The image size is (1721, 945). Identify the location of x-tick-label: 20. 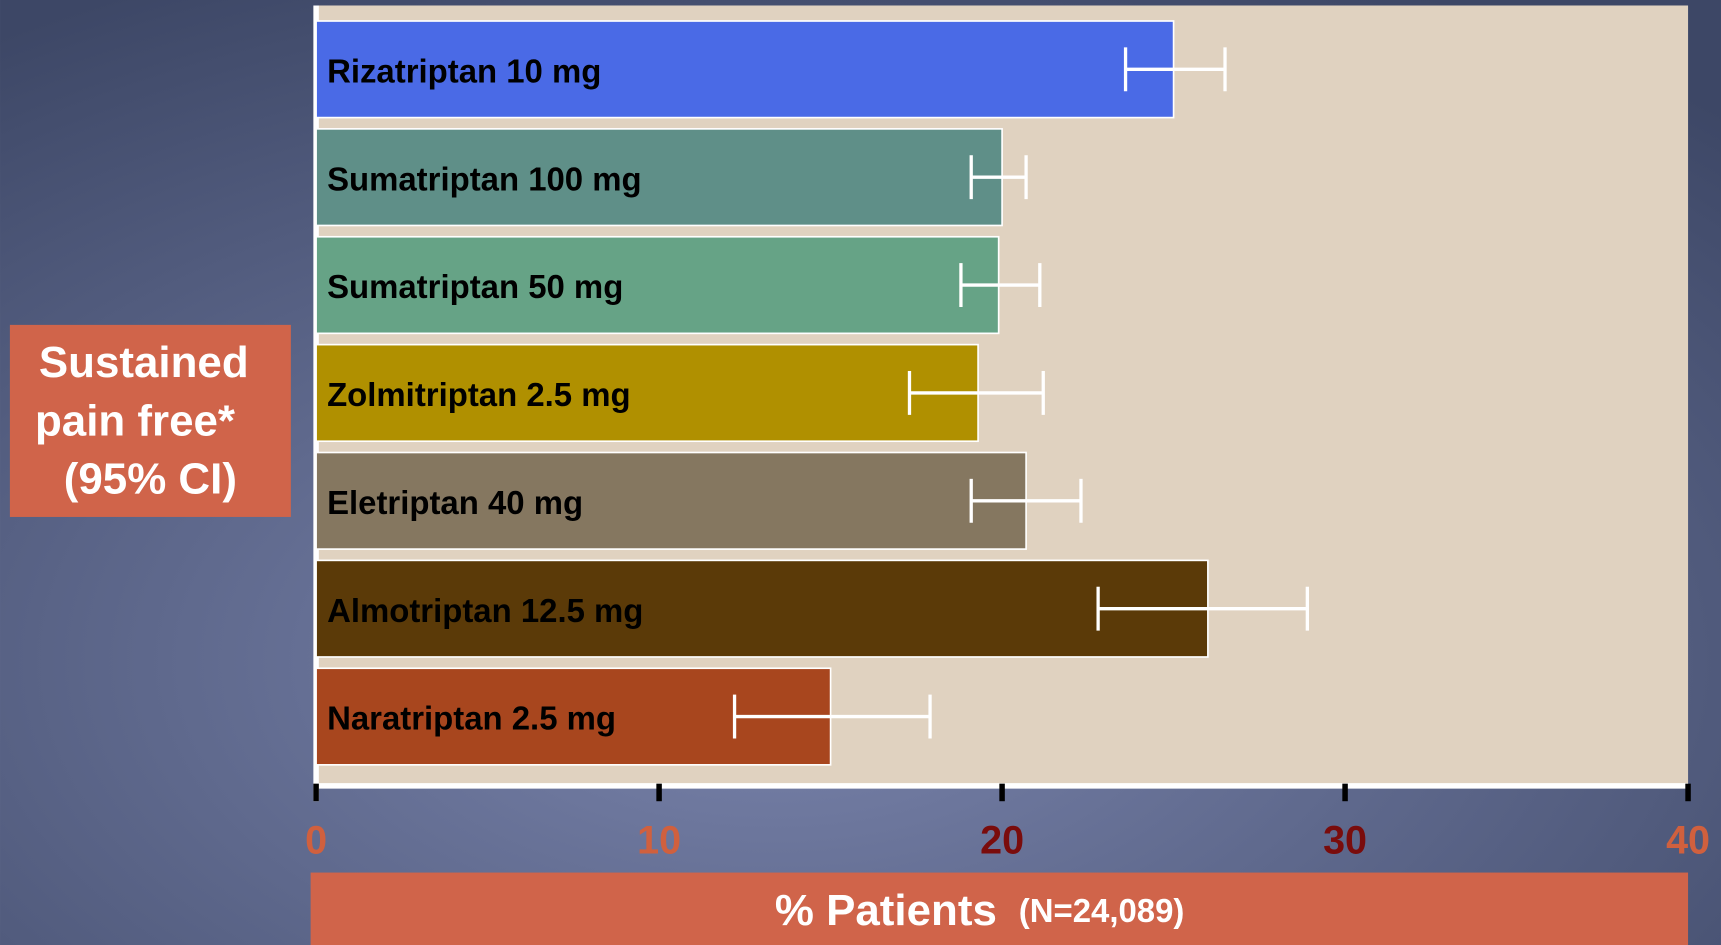
(1002, 840).